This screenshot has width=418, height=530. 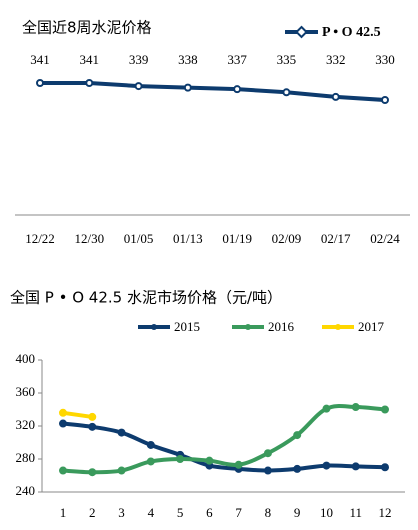 What do you see at coordinates (26, 457) in the screenshot?
I see `y-tick-label: 280` at bounding box center [26, 457].